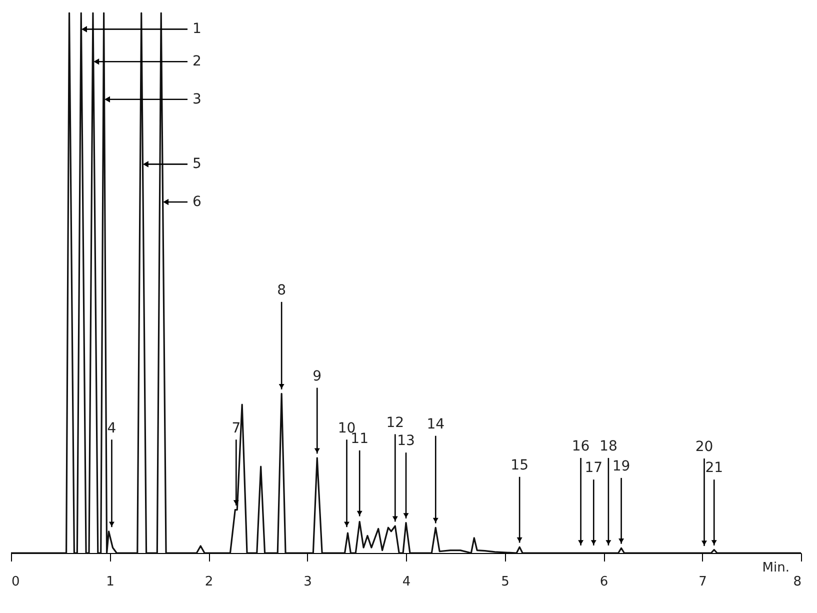 This screenshot has height=613, width=817. What do you see at coordinates (281, 290) in the screenshot?
I see `annotation: 8` at bounding box center [281, 290].